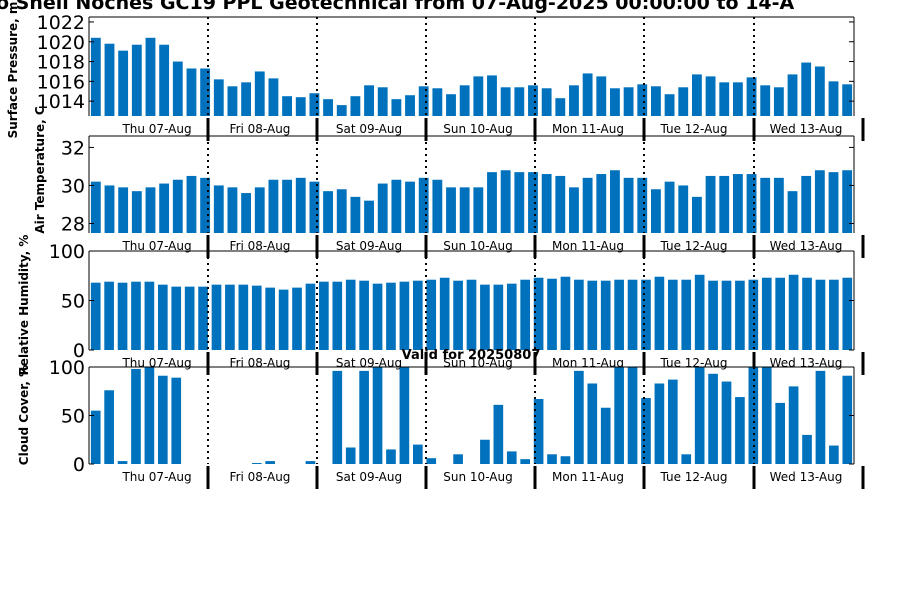 Image resolution: width=900 pixels, height=600 pixels. What do you see at coordinates (40, 170) in the screenshot?
I see `y-axis-label: Air Temperature, C` at bounding box center [40, 170].